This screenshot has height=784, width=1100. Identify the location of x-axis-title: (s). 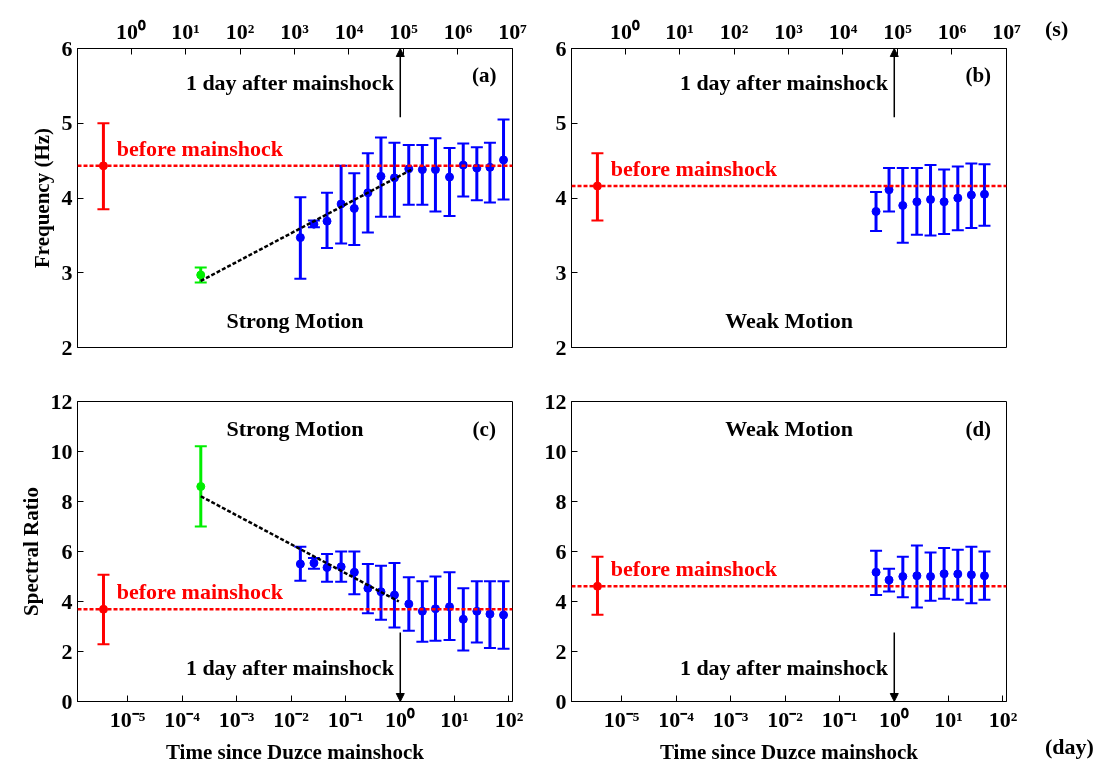
(1057, 29).